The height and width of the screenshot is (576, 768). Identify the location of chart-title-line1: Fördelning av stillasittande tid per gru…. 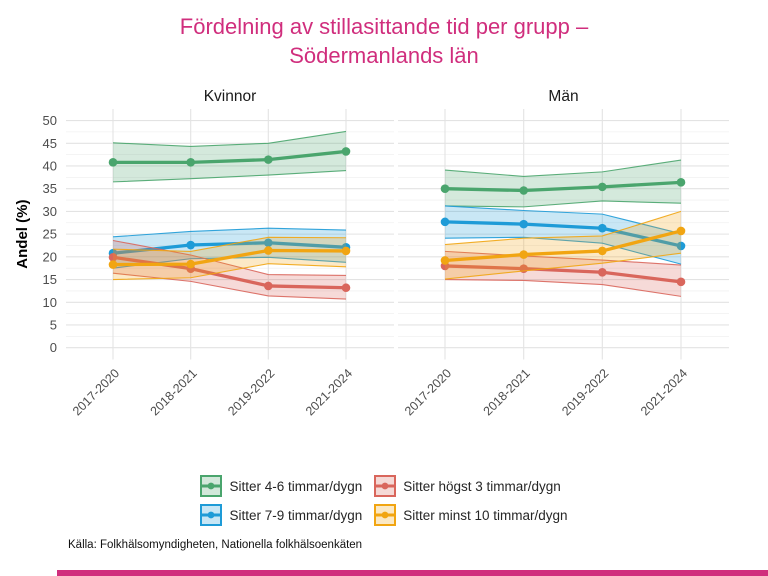
(384, 26).